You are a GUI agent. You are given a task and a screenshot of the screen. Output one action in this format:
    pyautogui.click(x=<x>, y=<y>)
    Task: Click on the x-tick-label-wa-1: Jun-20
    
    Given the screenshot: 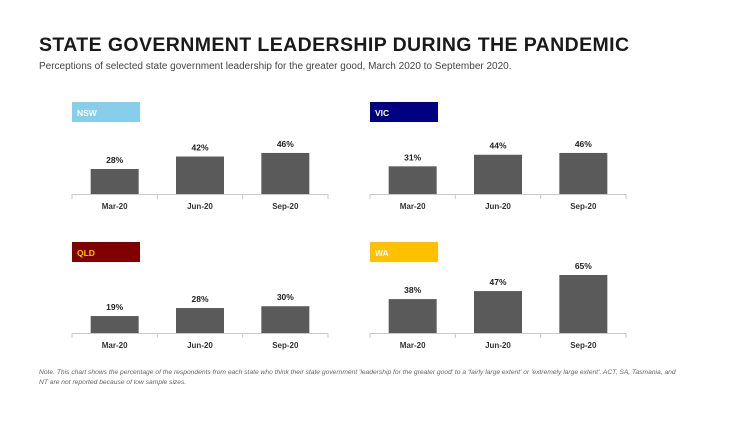 What is the action you would take?
    pyautogui.click(x=498, y=345)
    